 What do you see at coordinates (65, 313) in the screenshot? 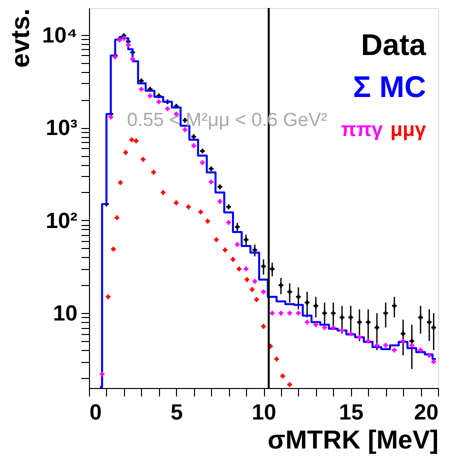
I see `y-tick-label: 10` at bounding box center [65, 313].